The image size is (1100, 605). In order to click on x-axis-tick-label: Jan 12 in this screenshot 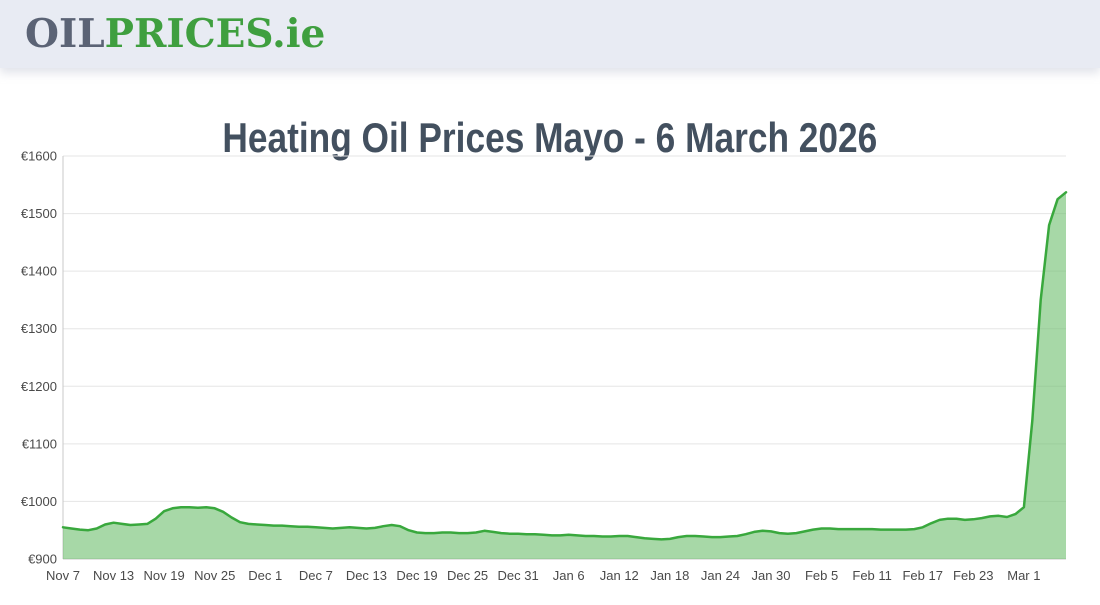, I will do `click(619, 575)`.